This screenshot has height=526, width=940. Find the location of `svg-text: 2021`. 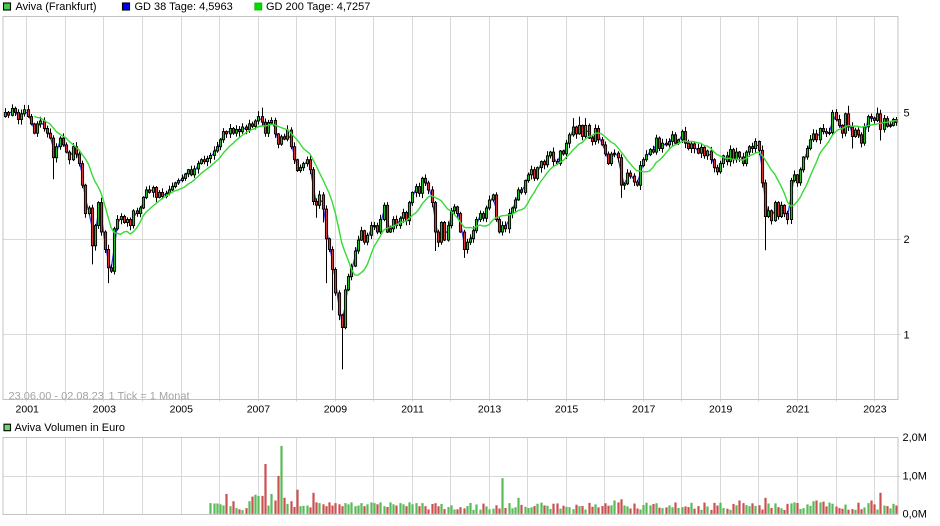

svg-text: 2021 is located at coordinates (798, 410).